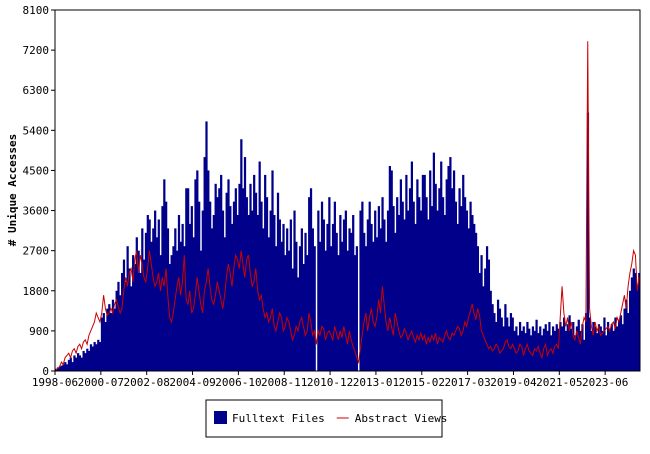 This screenshot has height=454, width=650. What do you see at coordinates (36, 90) in the screenshot?
I see `y-tick-label: 6300` at bounding box center [36, 90].